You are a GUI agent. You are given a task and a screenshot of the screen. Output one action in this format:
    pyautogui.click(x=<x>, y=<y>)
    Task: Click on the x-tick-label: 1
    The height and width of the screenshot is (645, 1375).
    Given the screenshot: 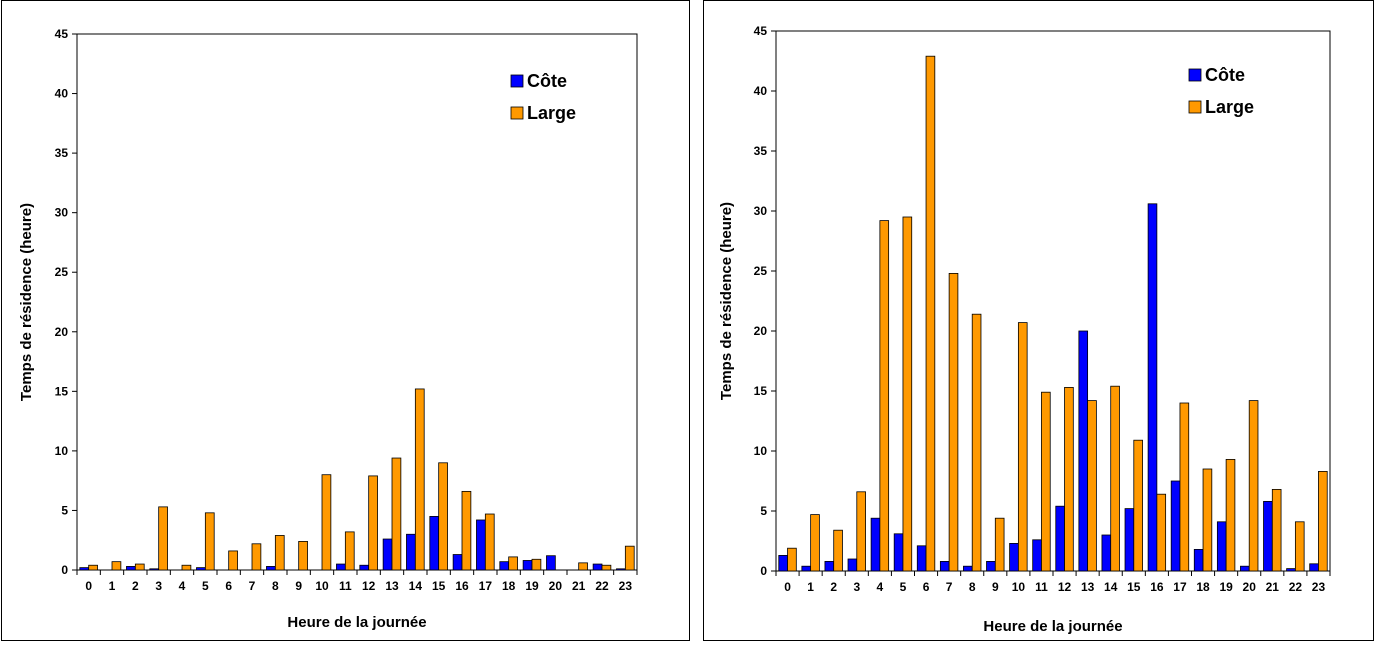 What is the action you would take?
    pyautogui.click(x=112, y=586)
    